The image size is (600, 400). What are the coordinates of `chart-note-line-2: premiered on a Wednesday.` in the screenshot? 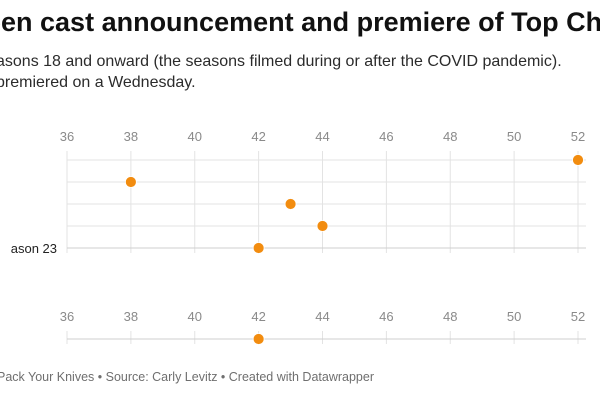 It's located at (98, 82).